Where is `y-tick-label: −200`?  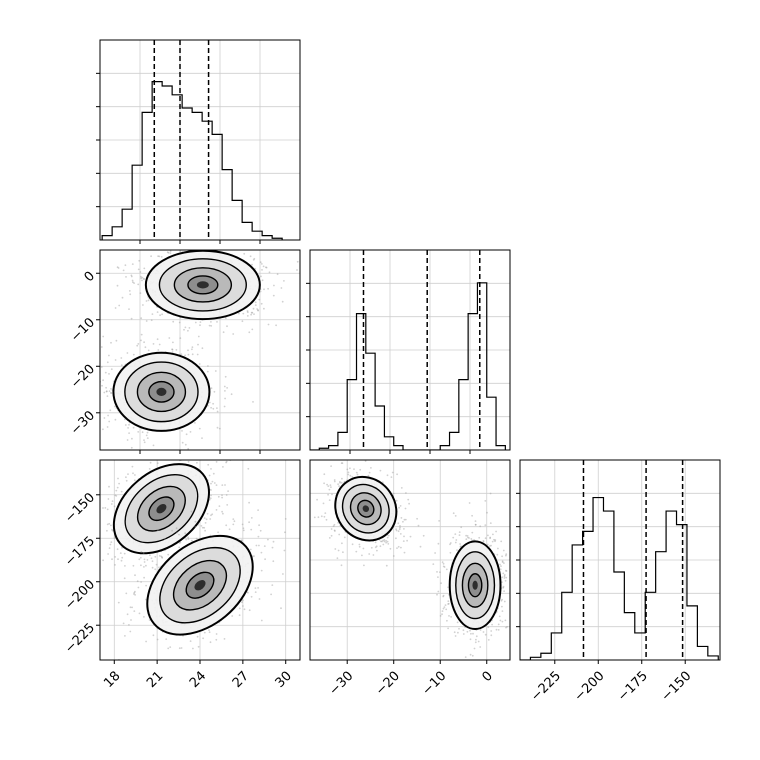 y-tick-label: −200 is located at coordinates (80, 595).